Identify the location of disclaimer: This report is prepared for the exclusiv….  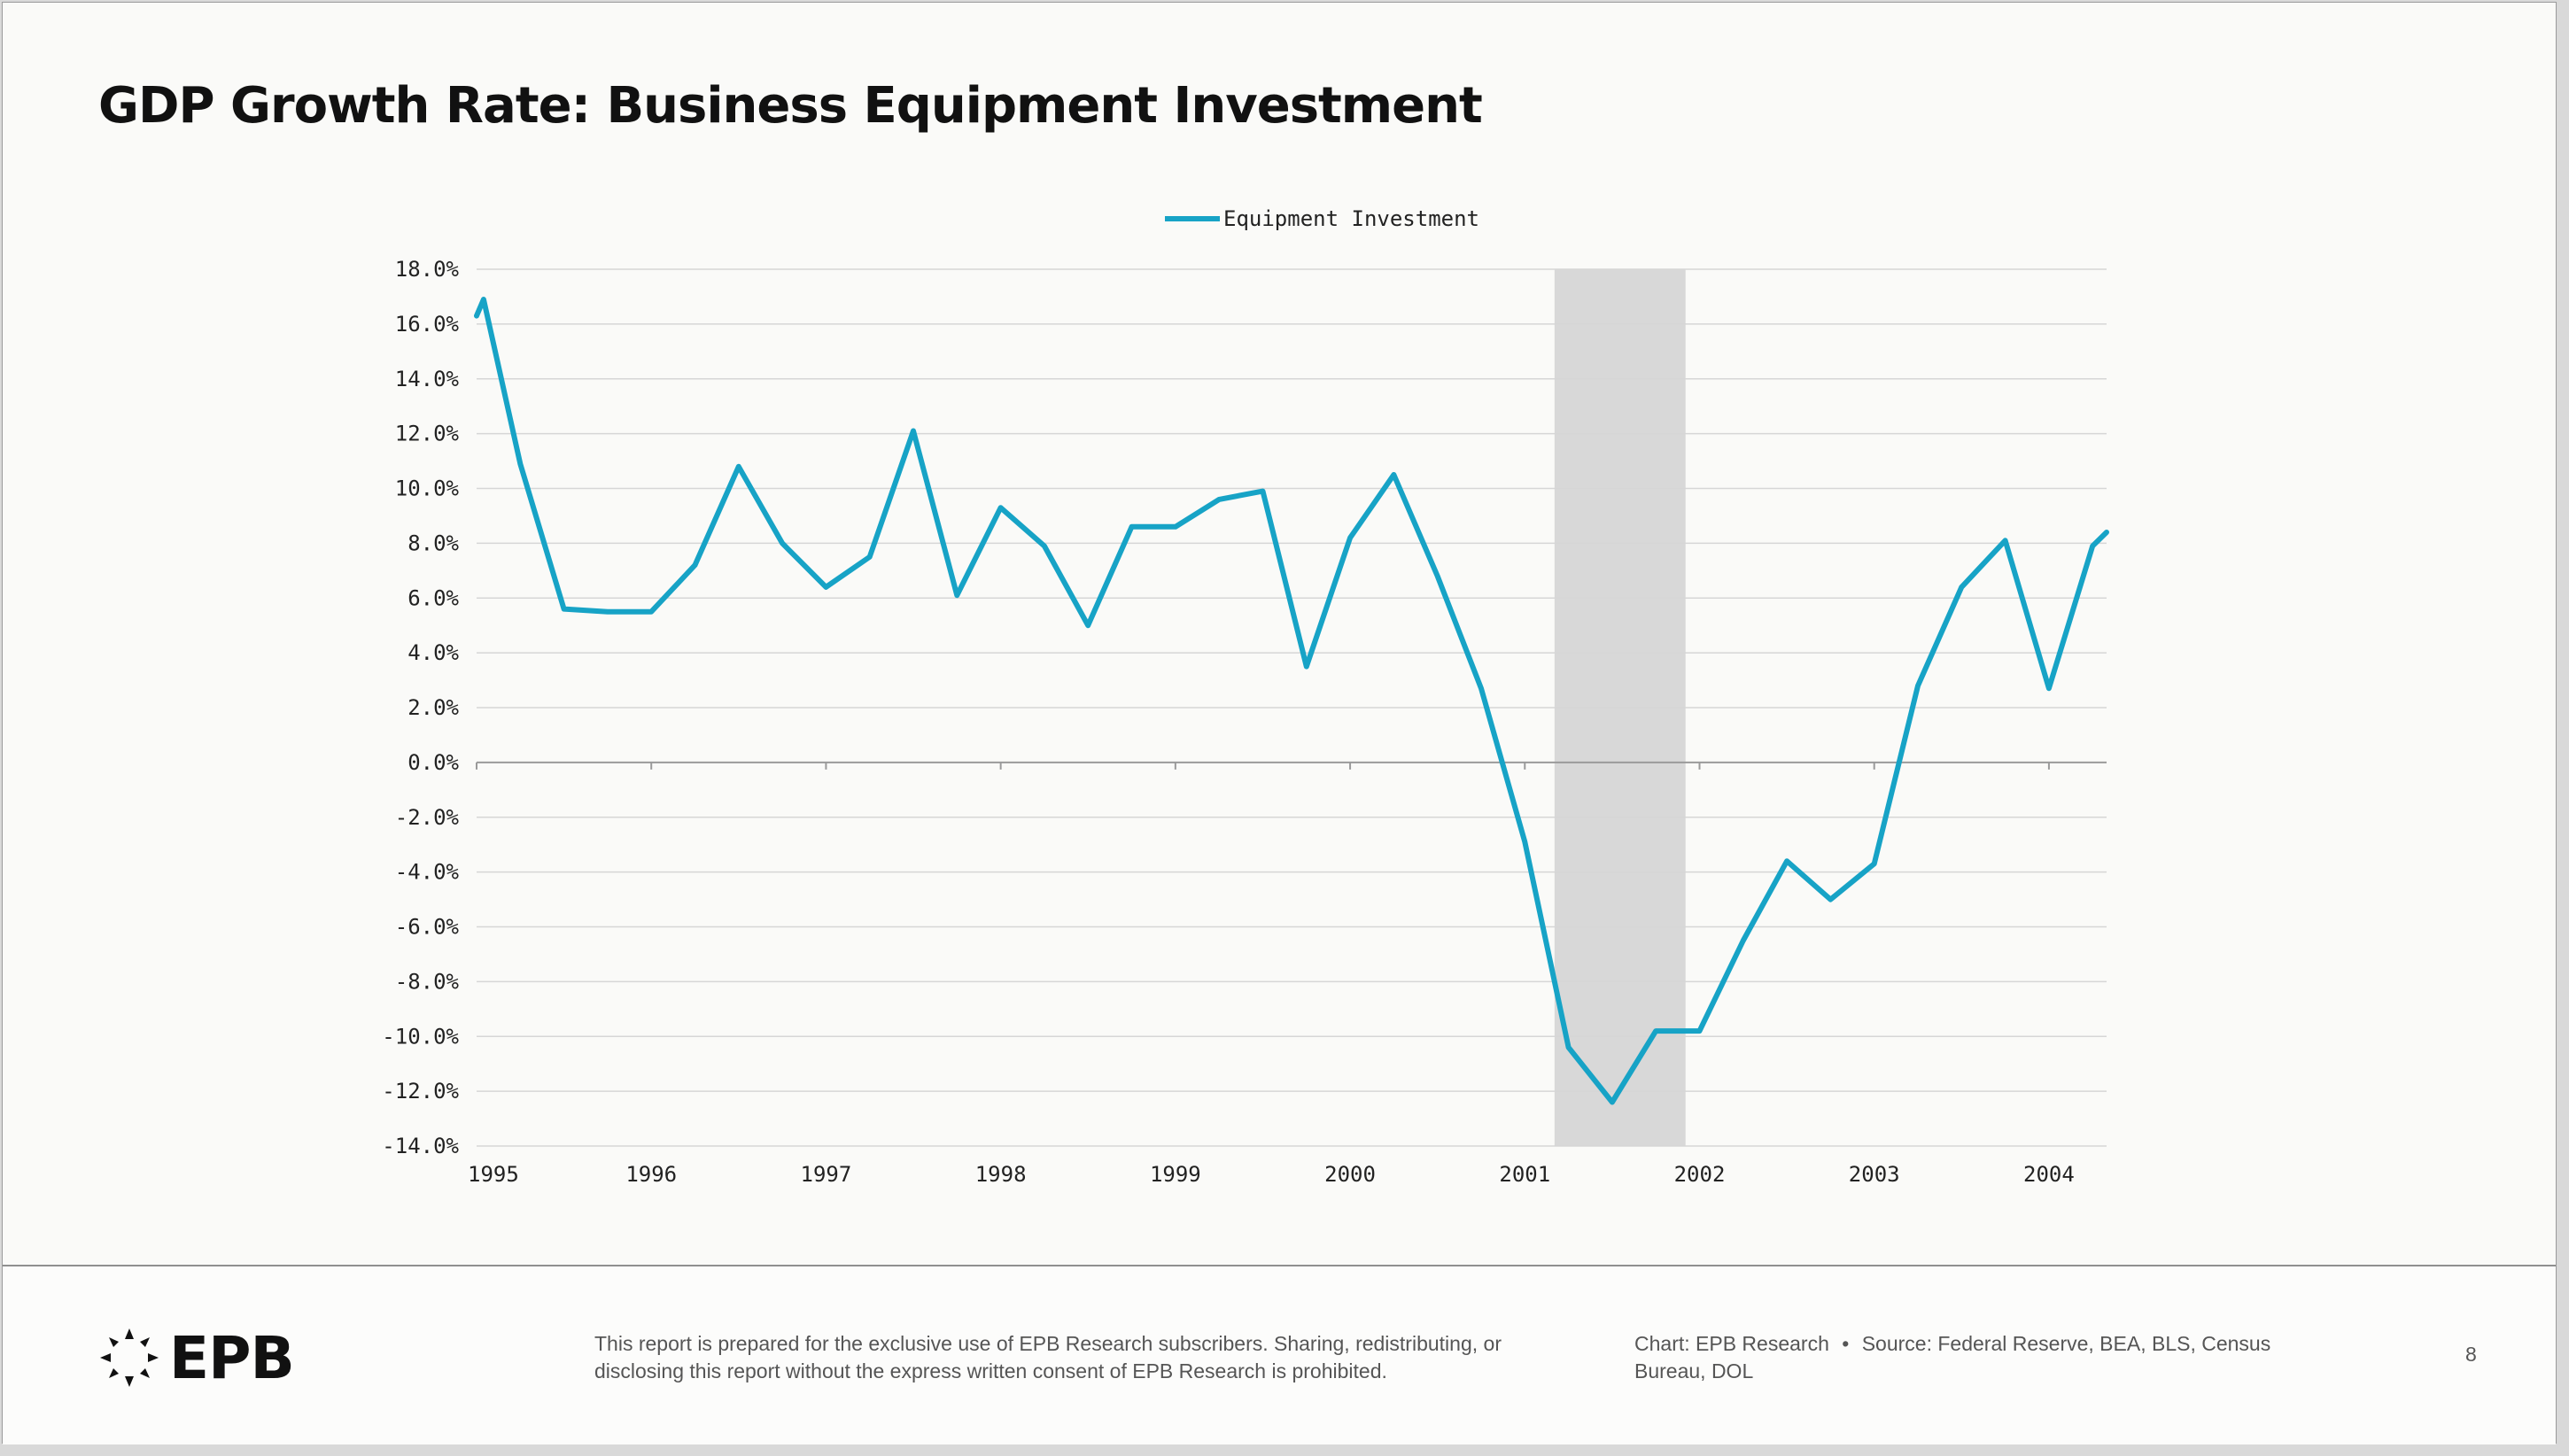
(1048, 1357).